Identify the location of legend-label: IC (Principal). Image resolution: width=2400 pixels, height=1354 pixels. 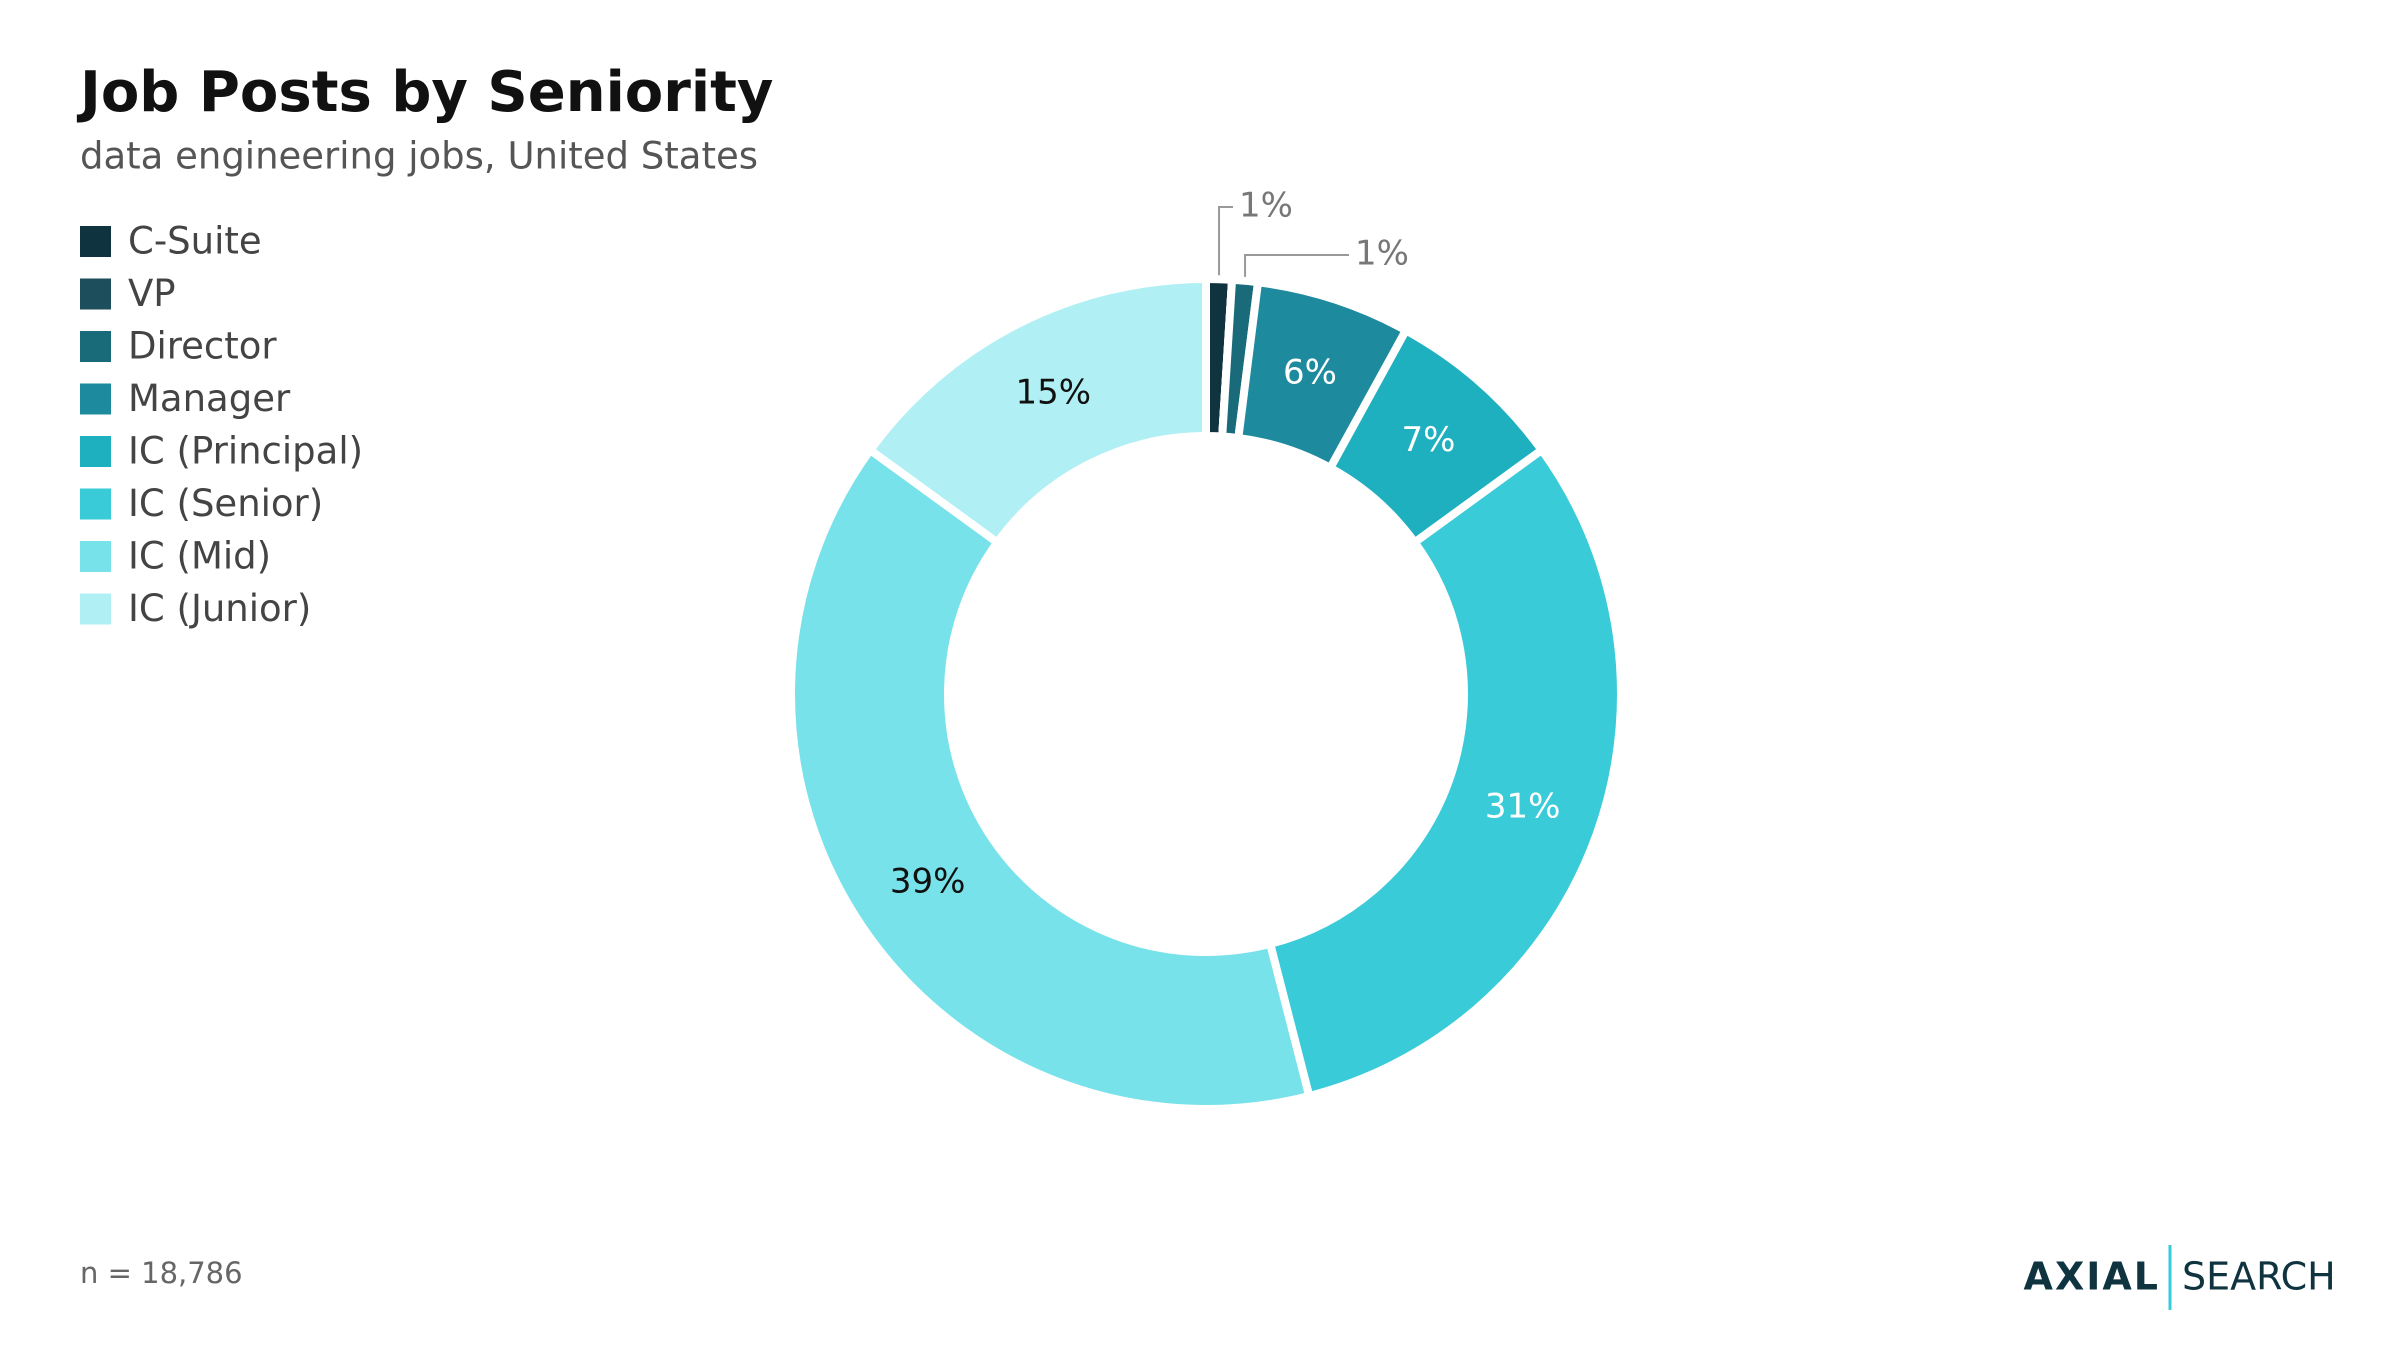
(245, 451).